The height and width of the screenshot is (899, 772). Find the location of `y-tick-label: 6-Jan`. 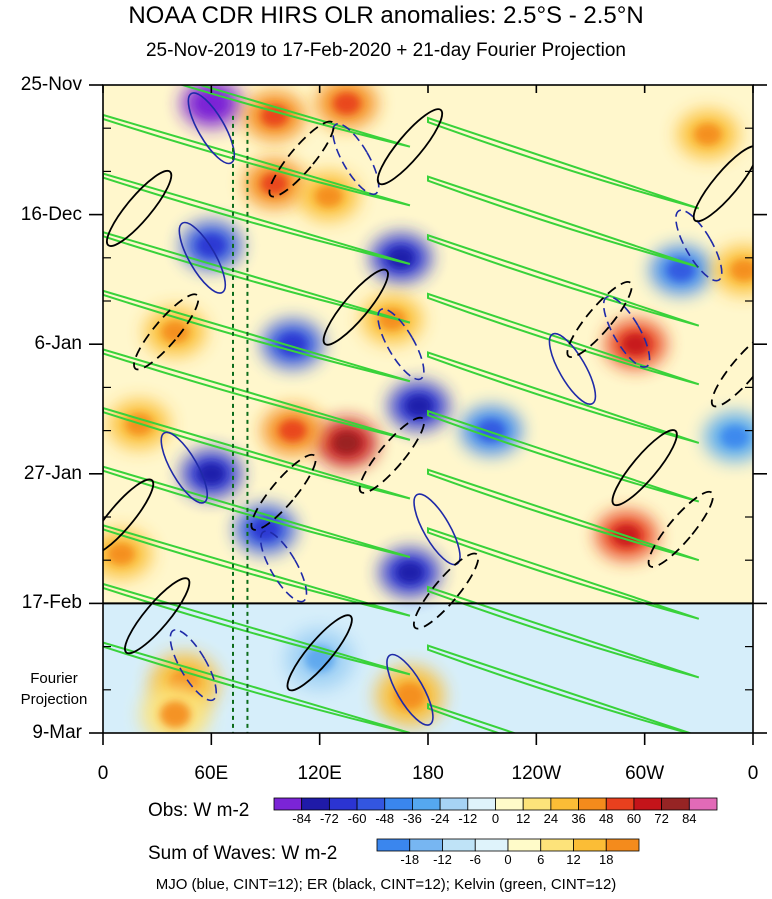

y-tick-label: 6-Jan is located at coordinates (58, 344).